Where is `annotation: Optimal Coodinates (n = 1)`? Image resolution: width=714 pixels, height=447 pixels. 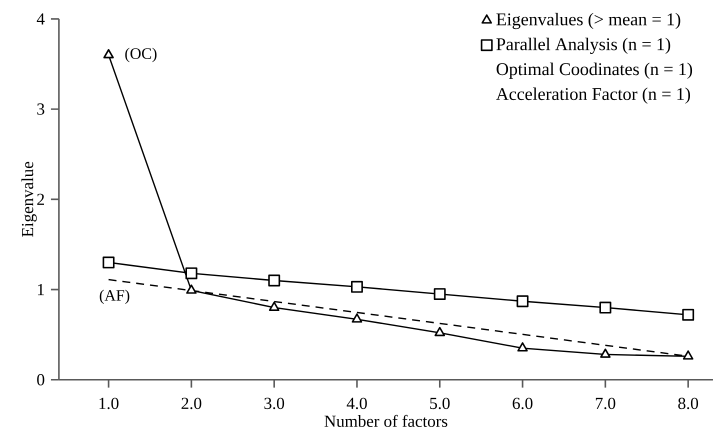 annotation: Optimal Coodinates (n = 1) is located at coordinates (594, 70).